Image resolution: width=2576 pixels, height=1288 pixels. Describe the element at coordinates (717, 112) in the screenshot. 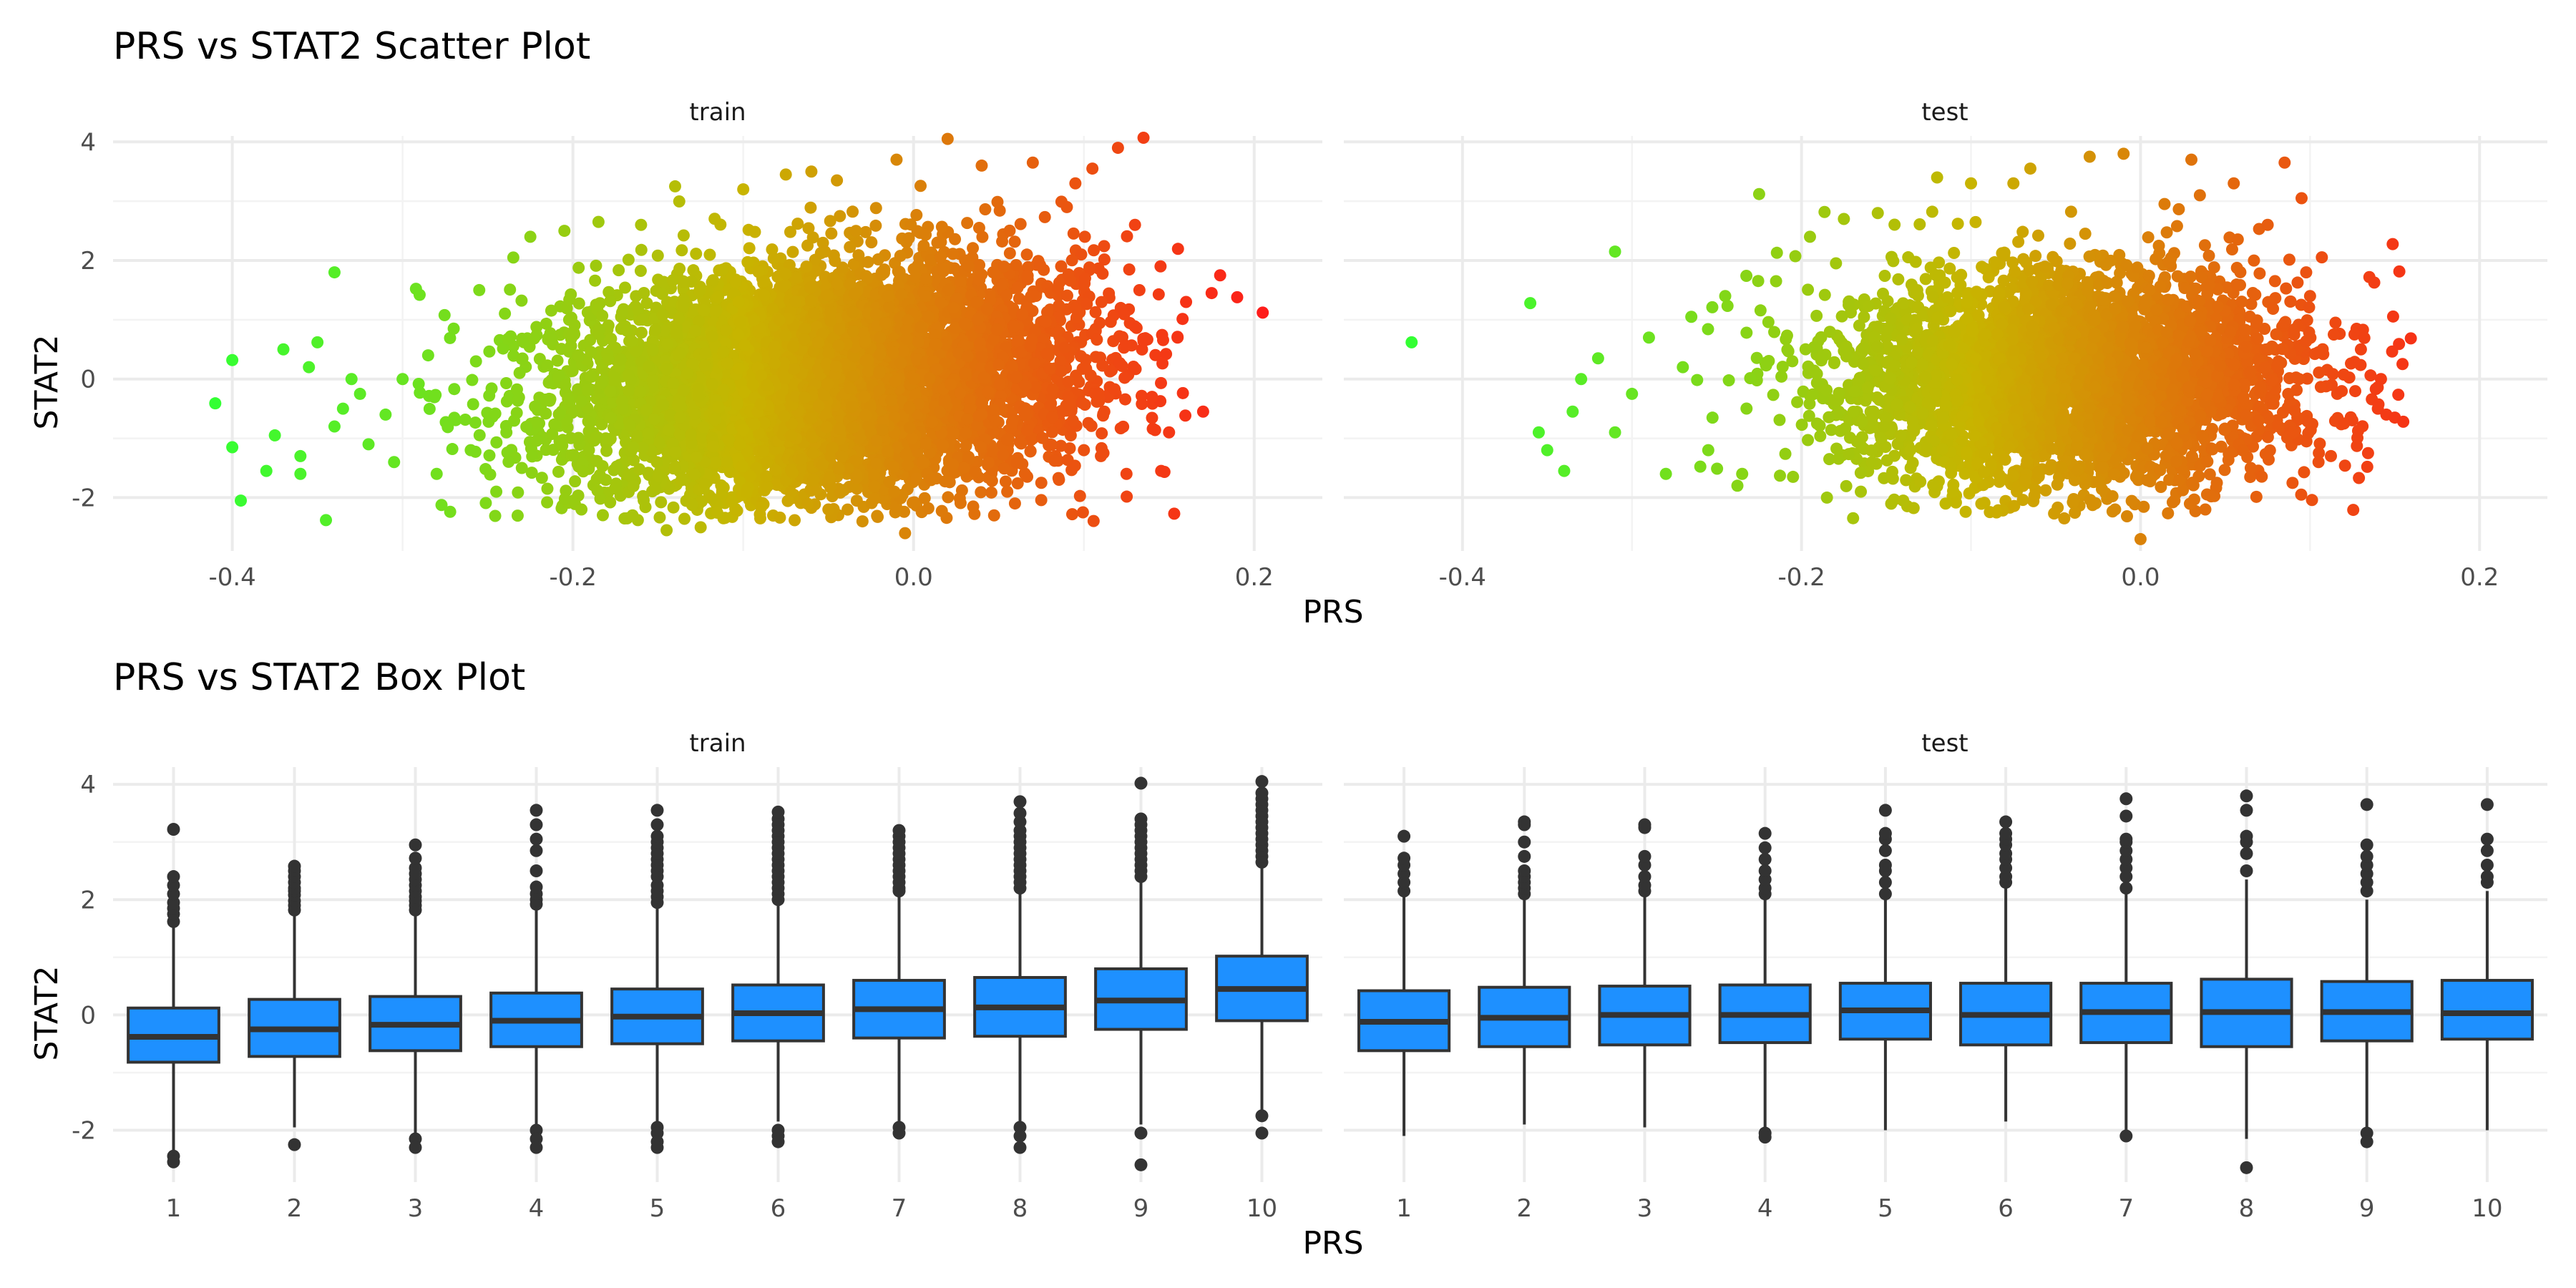

I see `scatter-strip-train: train` at that location.